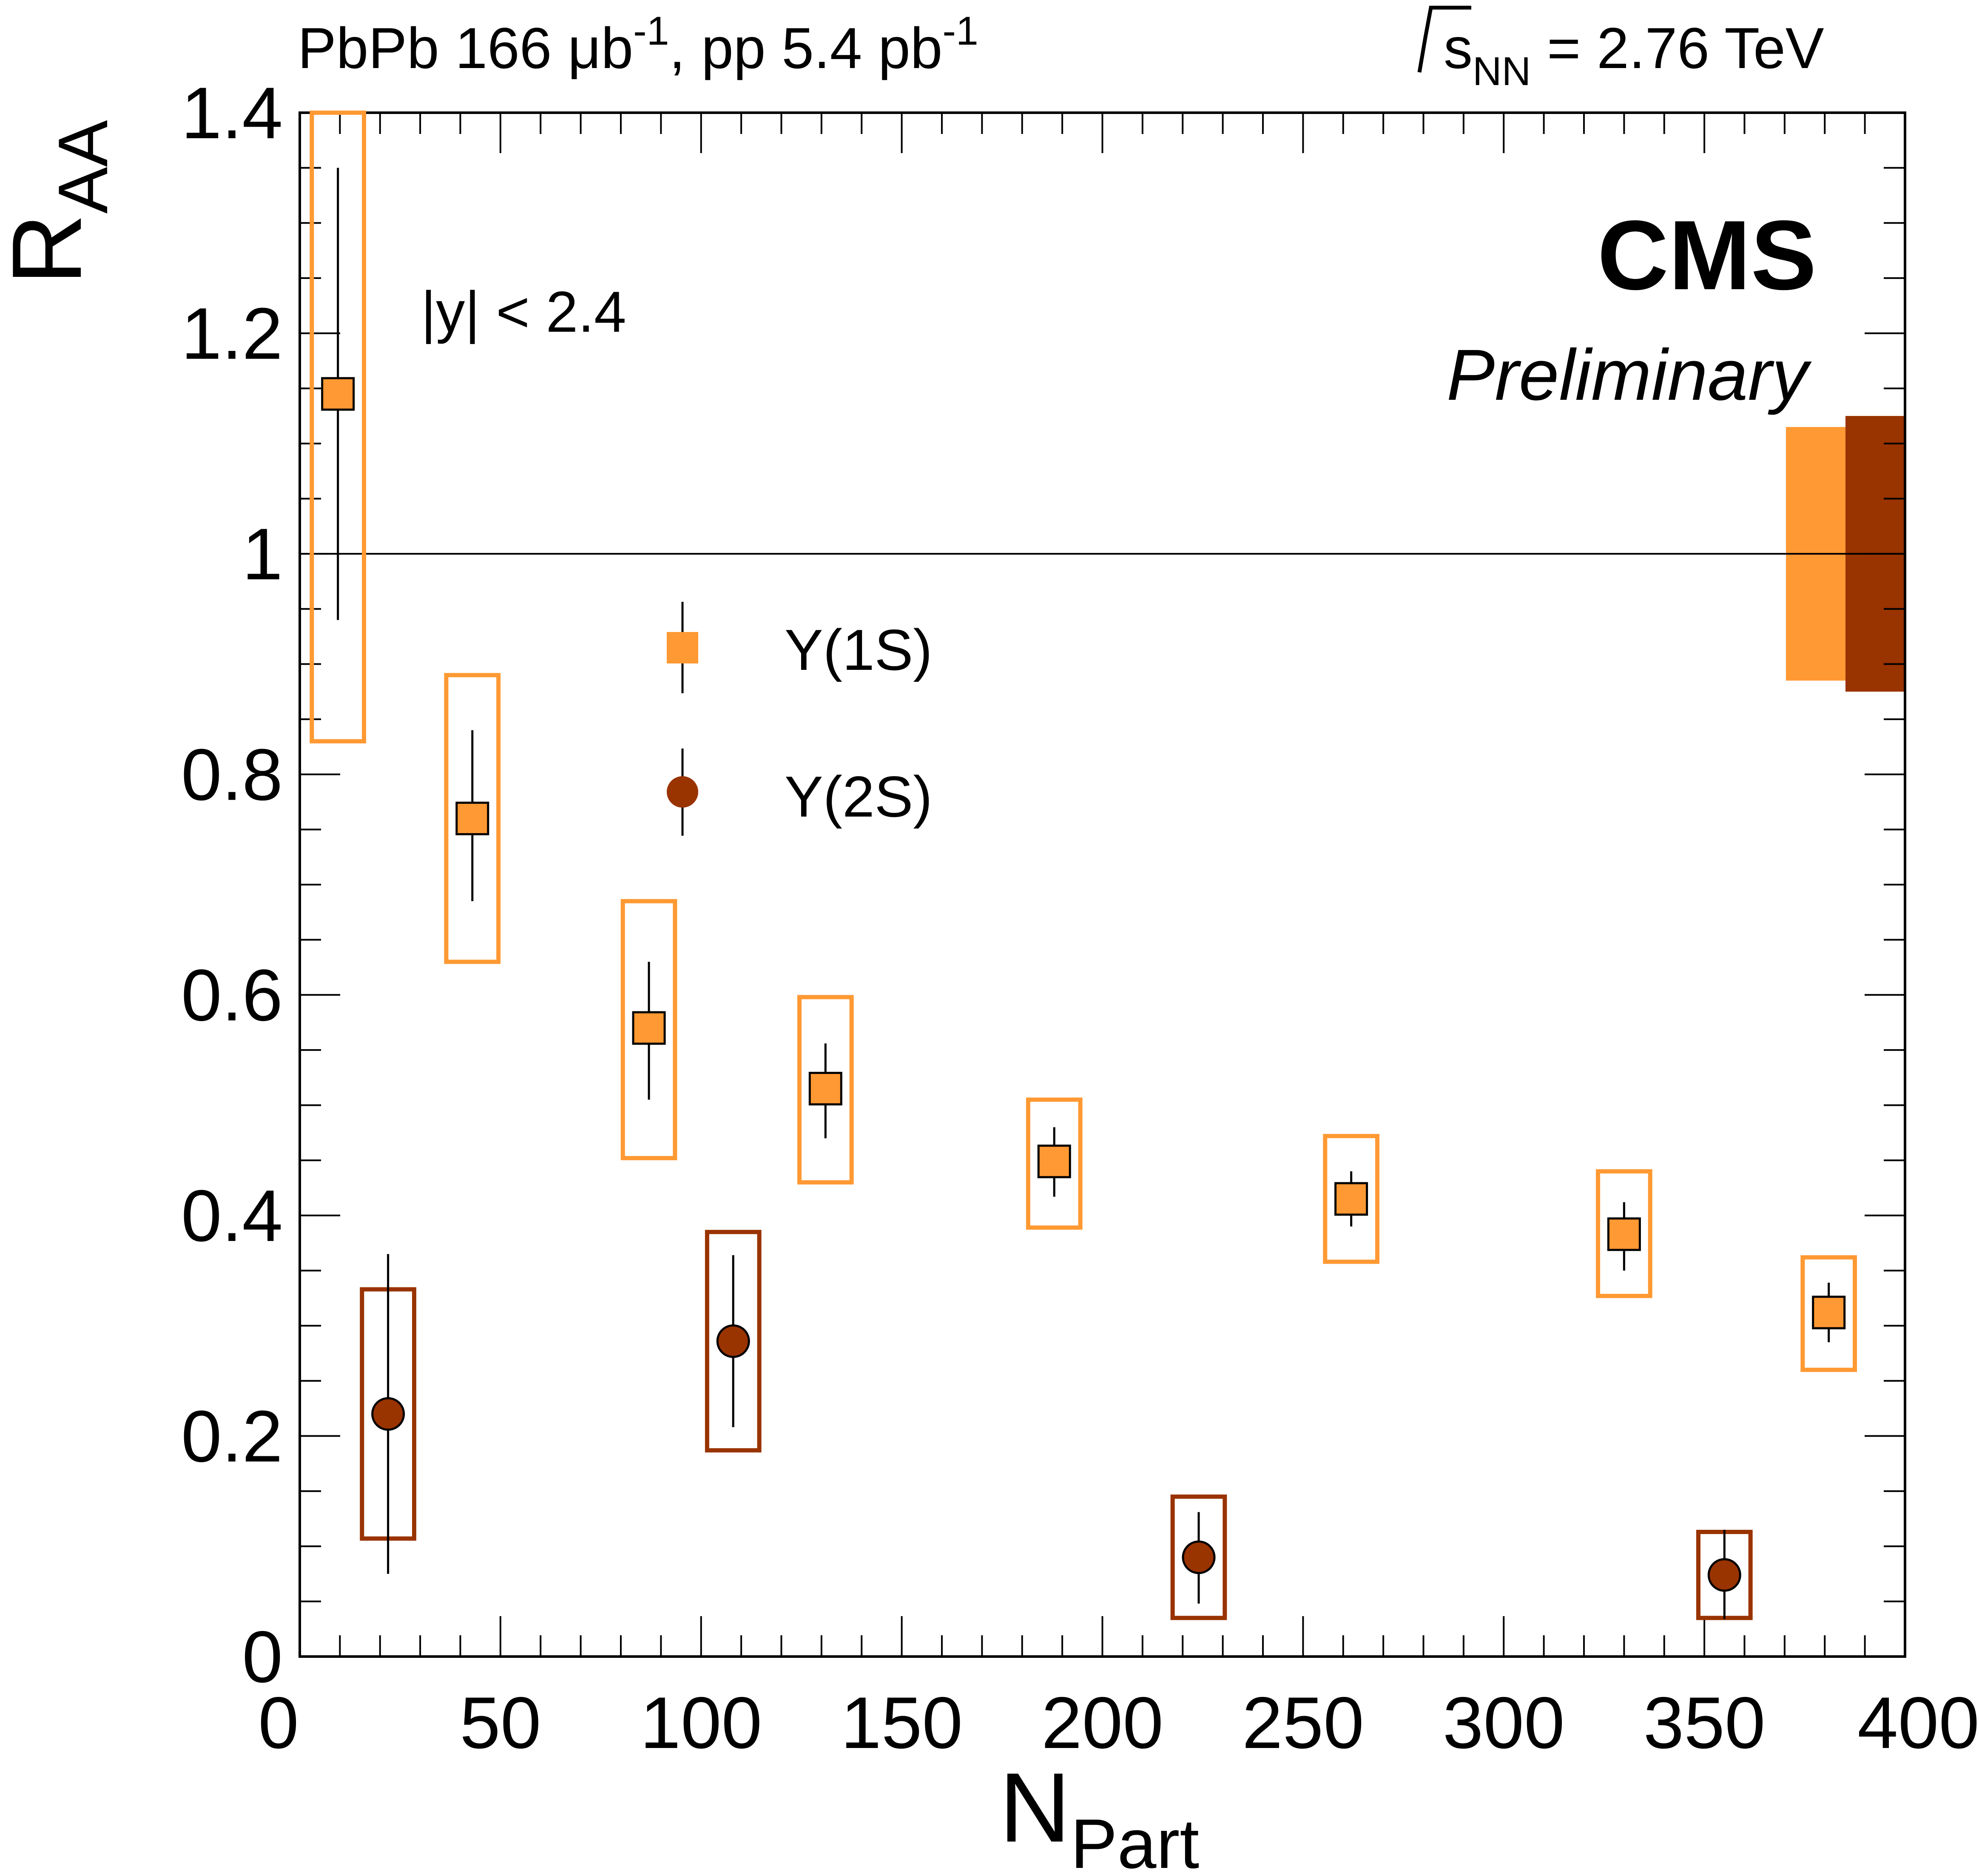 This screenshot has height=1876, width=1979. Describe the element at coordinates (232, 334) in the screenshot. I see `y-tick-label: 1.2` at that location.